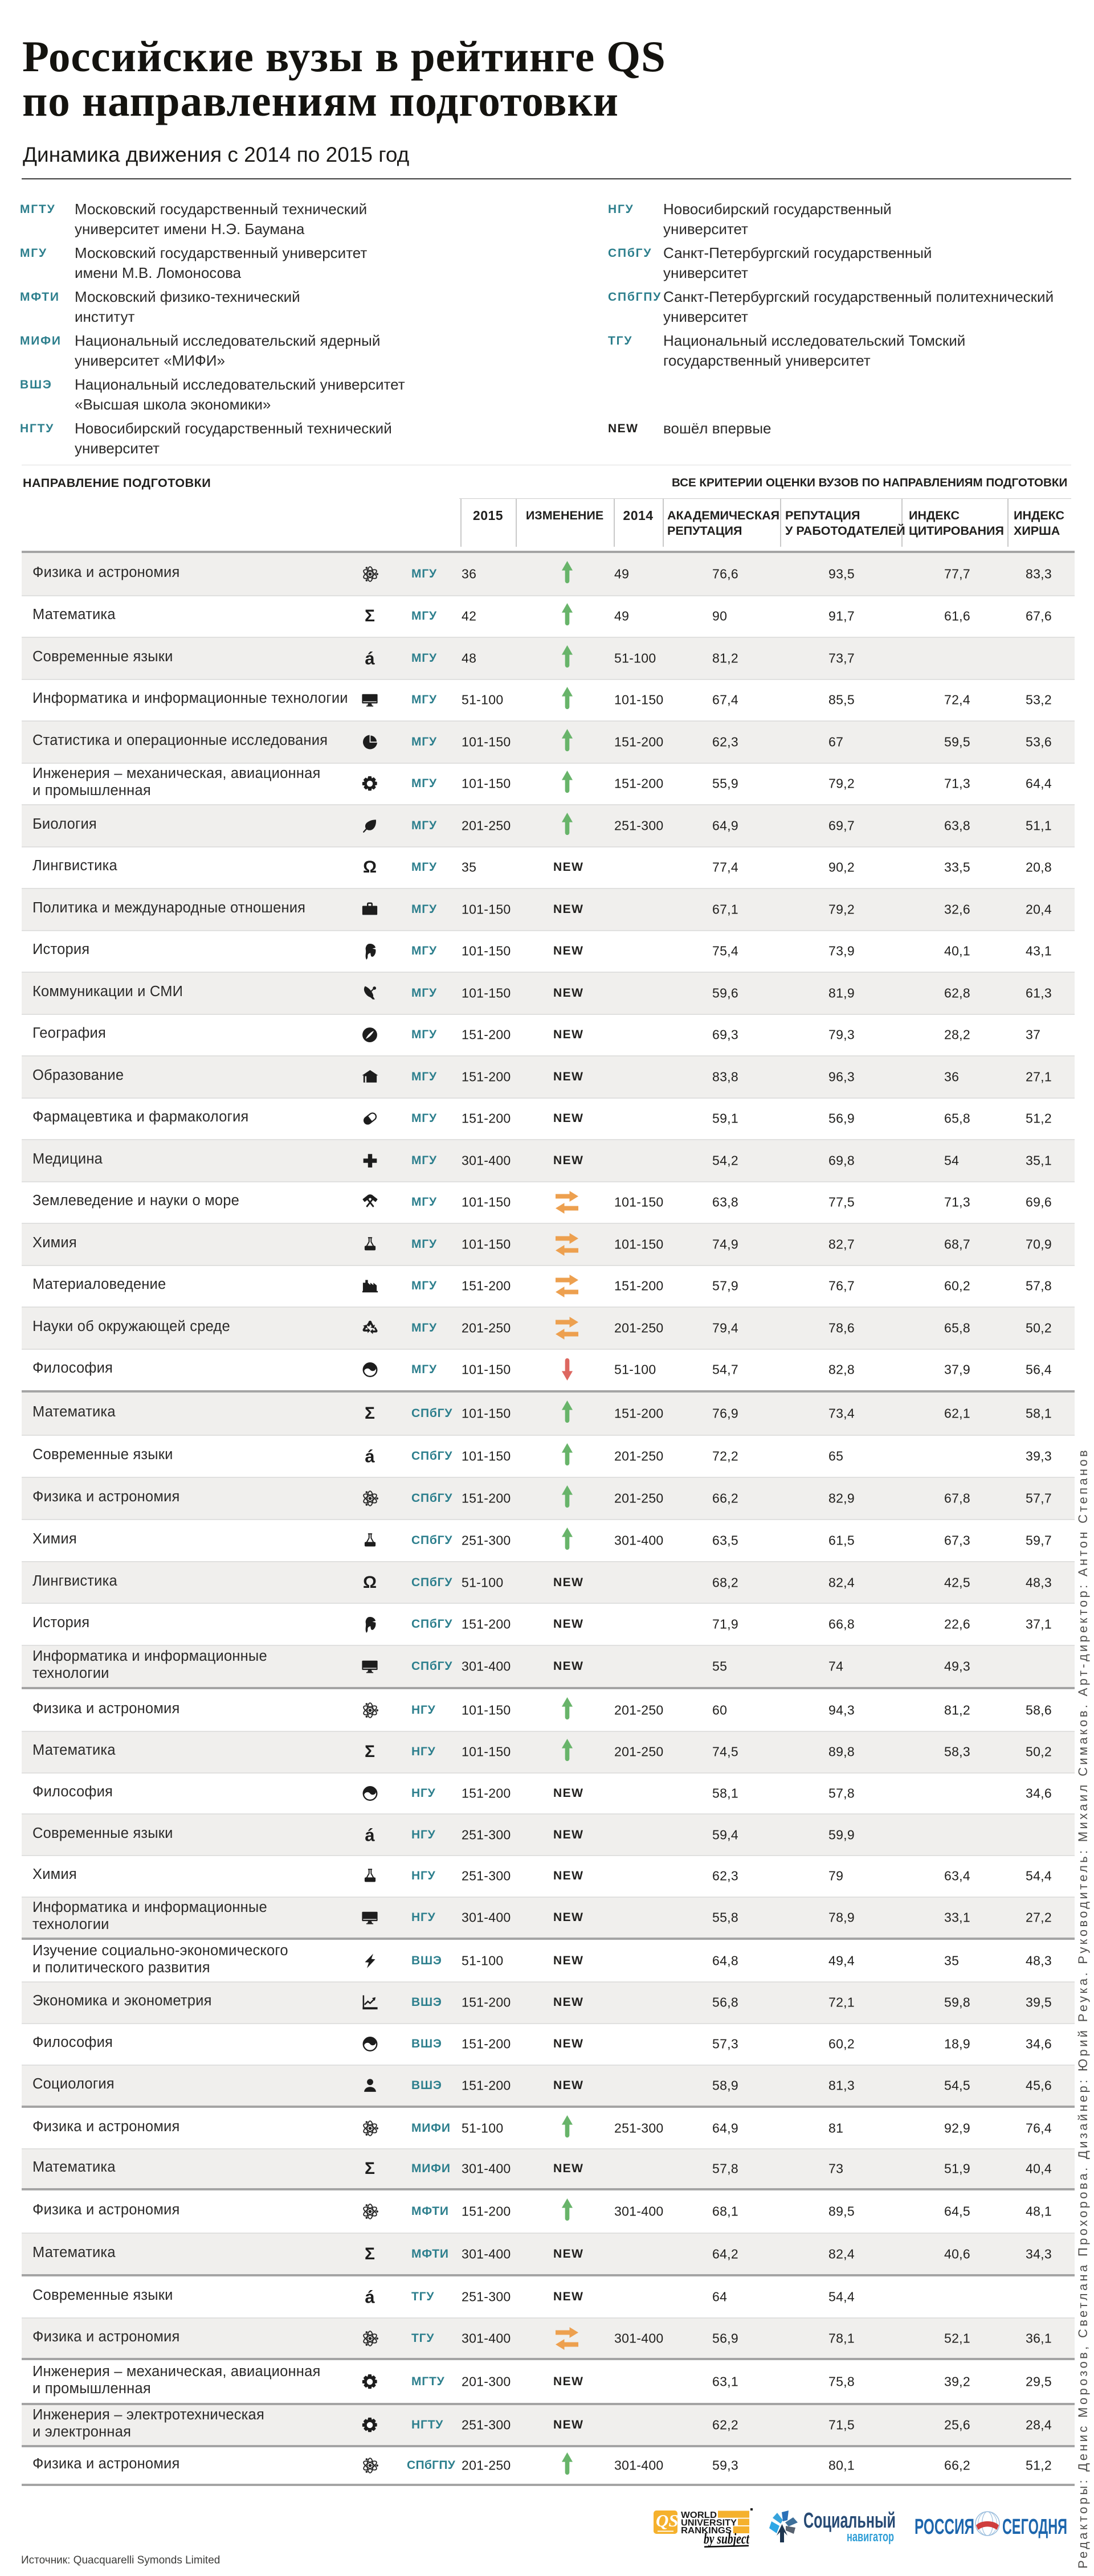 The height and width of the screenshot is (2576, 1094). I want to click on svg-text: РОССИЯ, so click(944, 2527).